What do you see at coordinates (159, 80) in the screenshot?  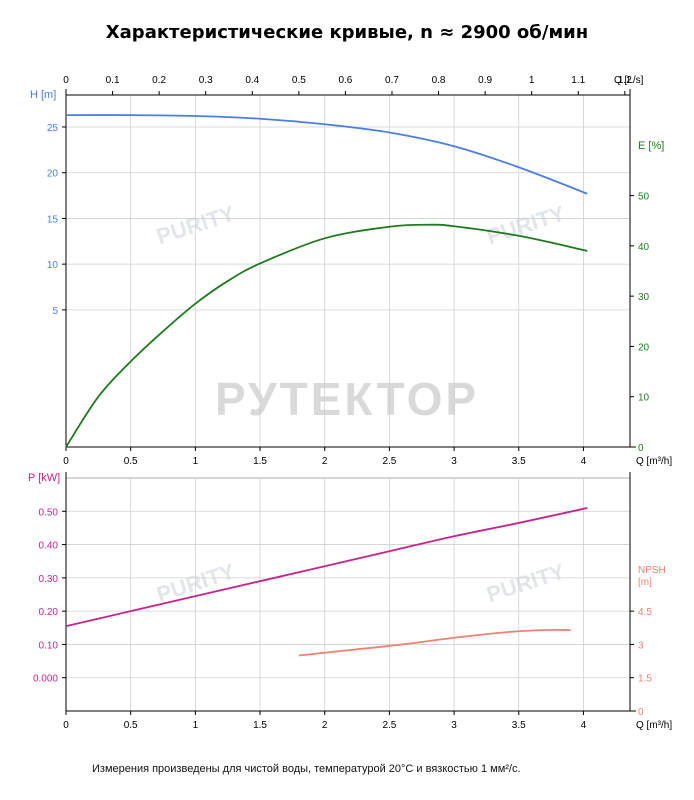 I see `x-top-tick-label: 0.2` at bounding box center [159, 80].